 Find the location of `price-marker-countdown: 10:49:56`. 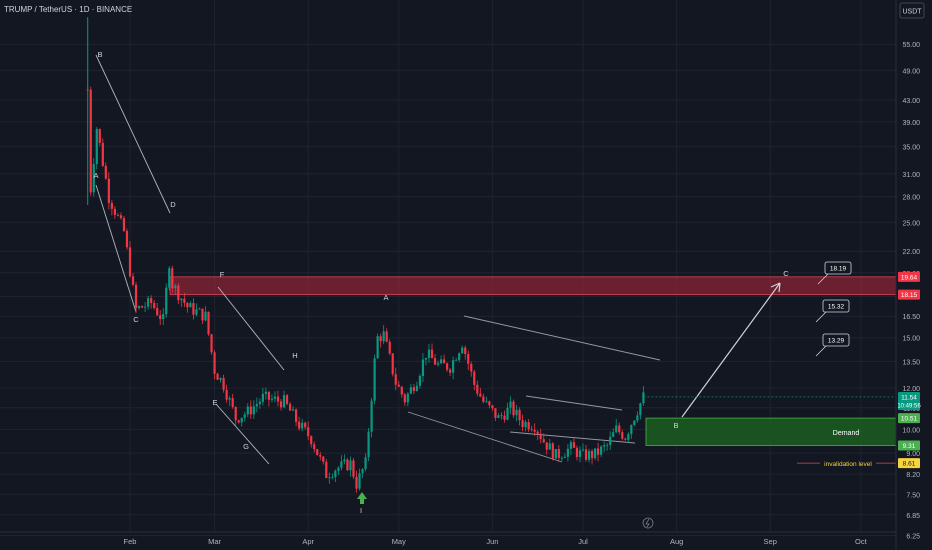

price-marker-countdown: 10:49:56 is located at coordinates (909, 406).